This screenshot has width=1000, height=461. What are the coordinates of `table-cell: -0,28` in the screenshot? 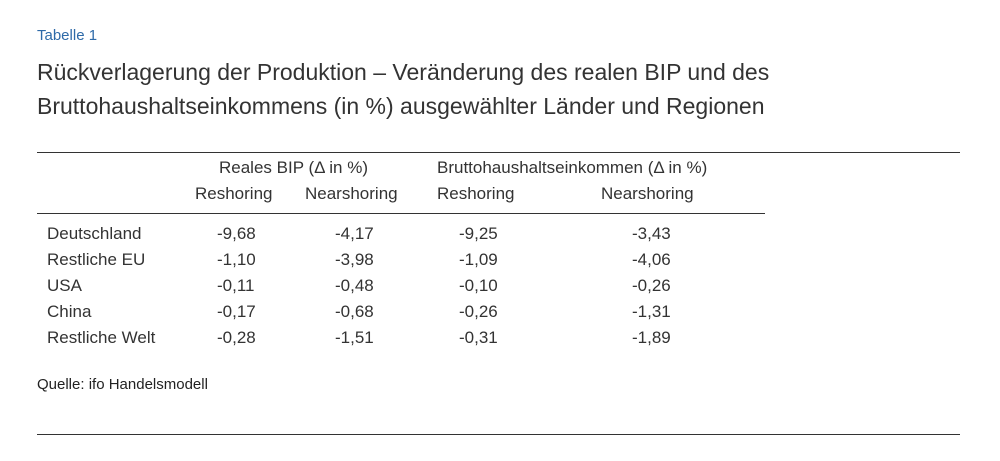 It's located at (236, 337).